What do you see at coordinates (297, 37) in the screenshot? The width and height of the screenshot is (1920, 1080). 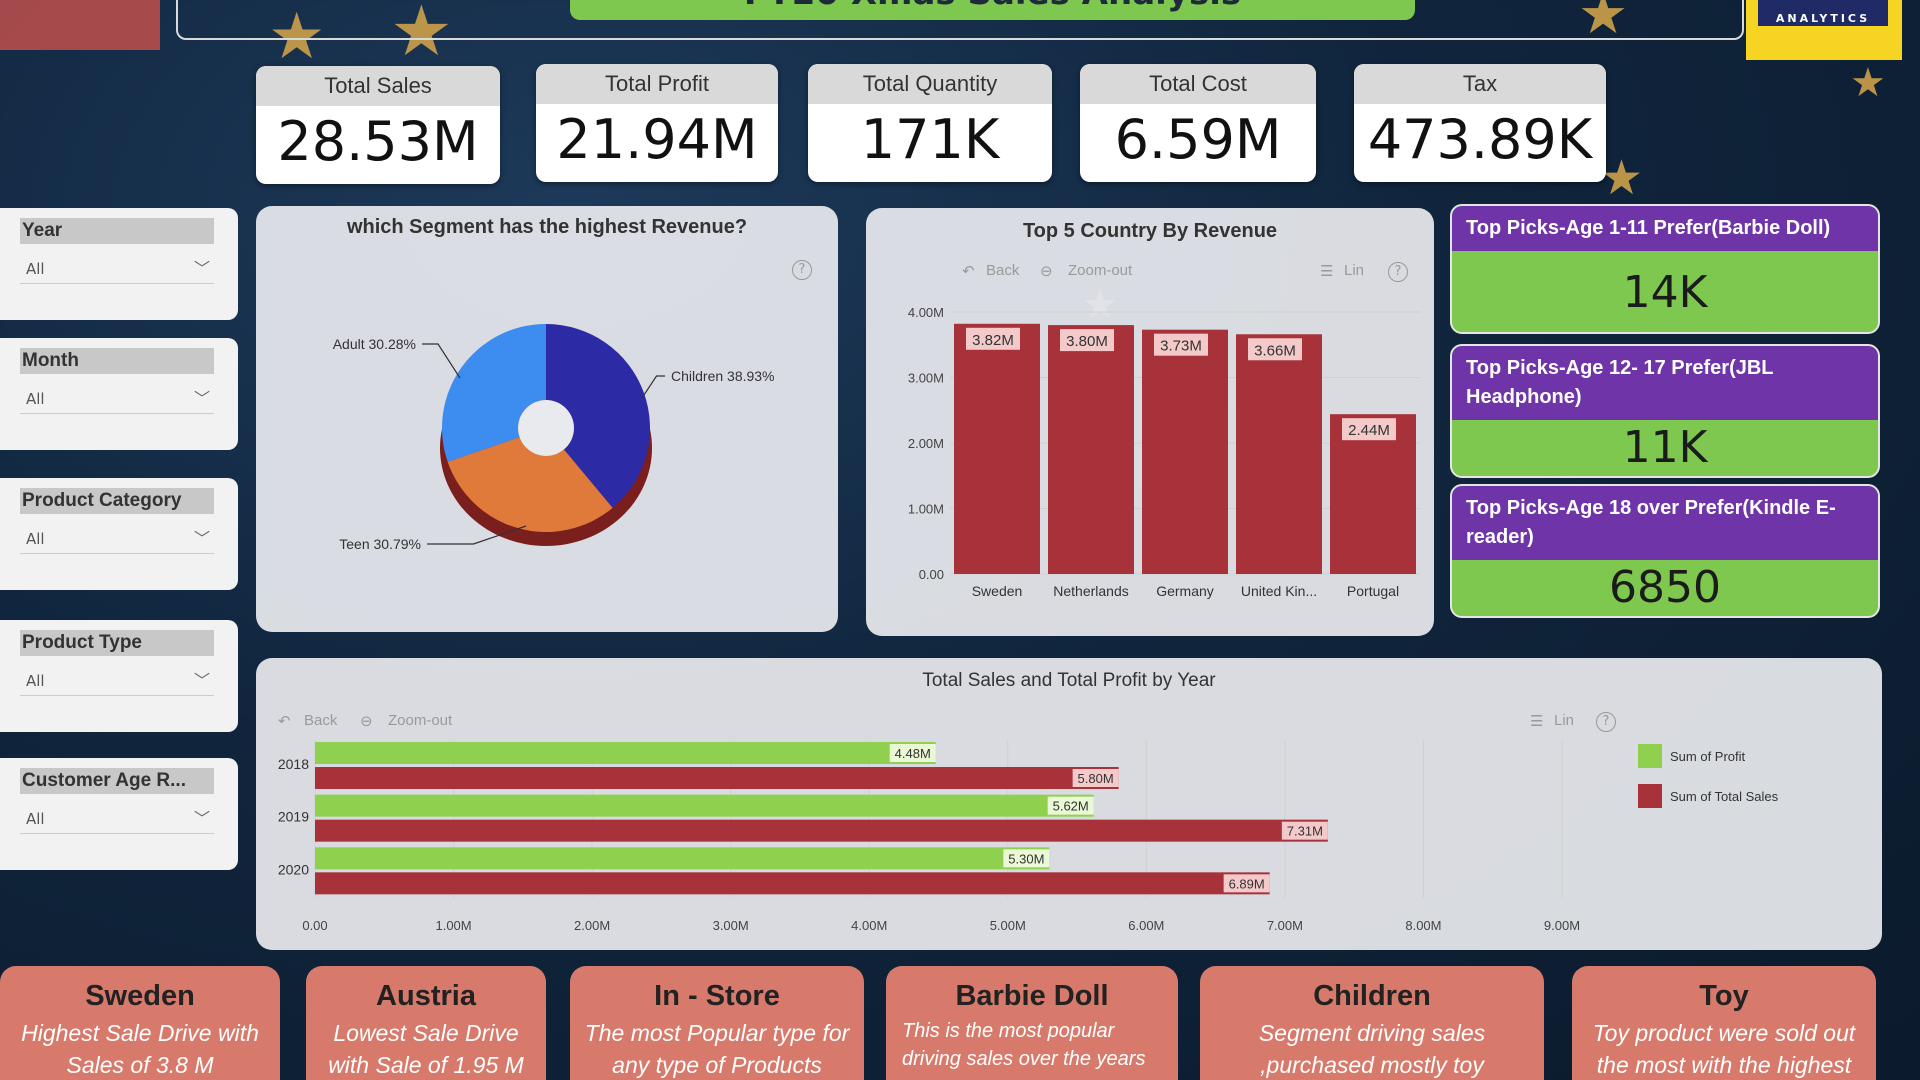 I see `star-decoration-icon: ★` at bounding box center [297, 37].